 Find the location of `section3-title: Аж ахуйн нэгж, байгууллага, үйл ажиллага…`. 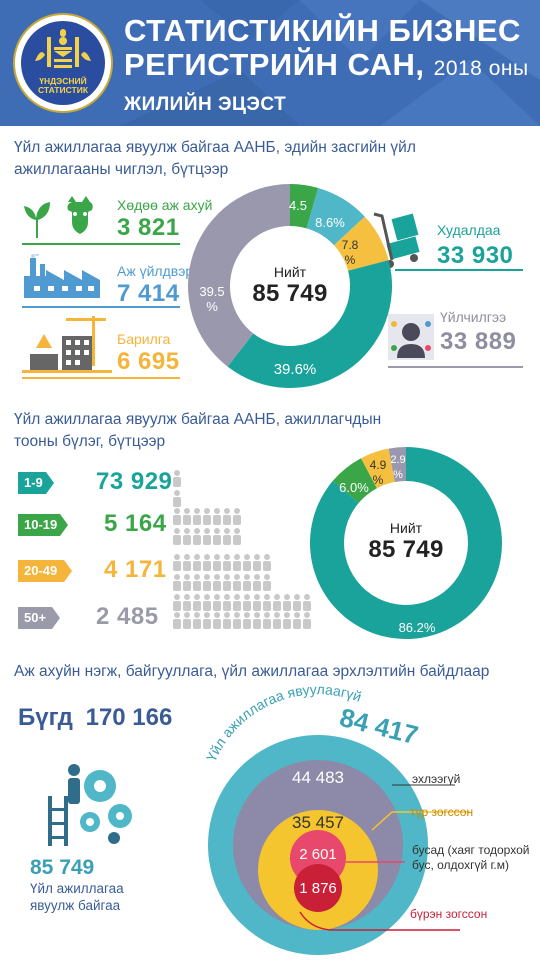

section3-title: Аж ахуйн нэгж, байгууллага, үйл ажиллага… is located at coordinates (252, 671).